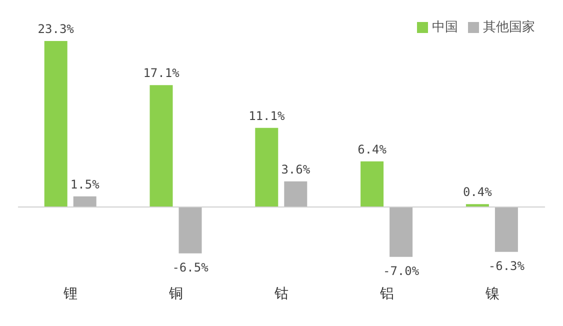 The image size is (563, 326). I want to click on data-label: 23.3%, so click(56, 29).